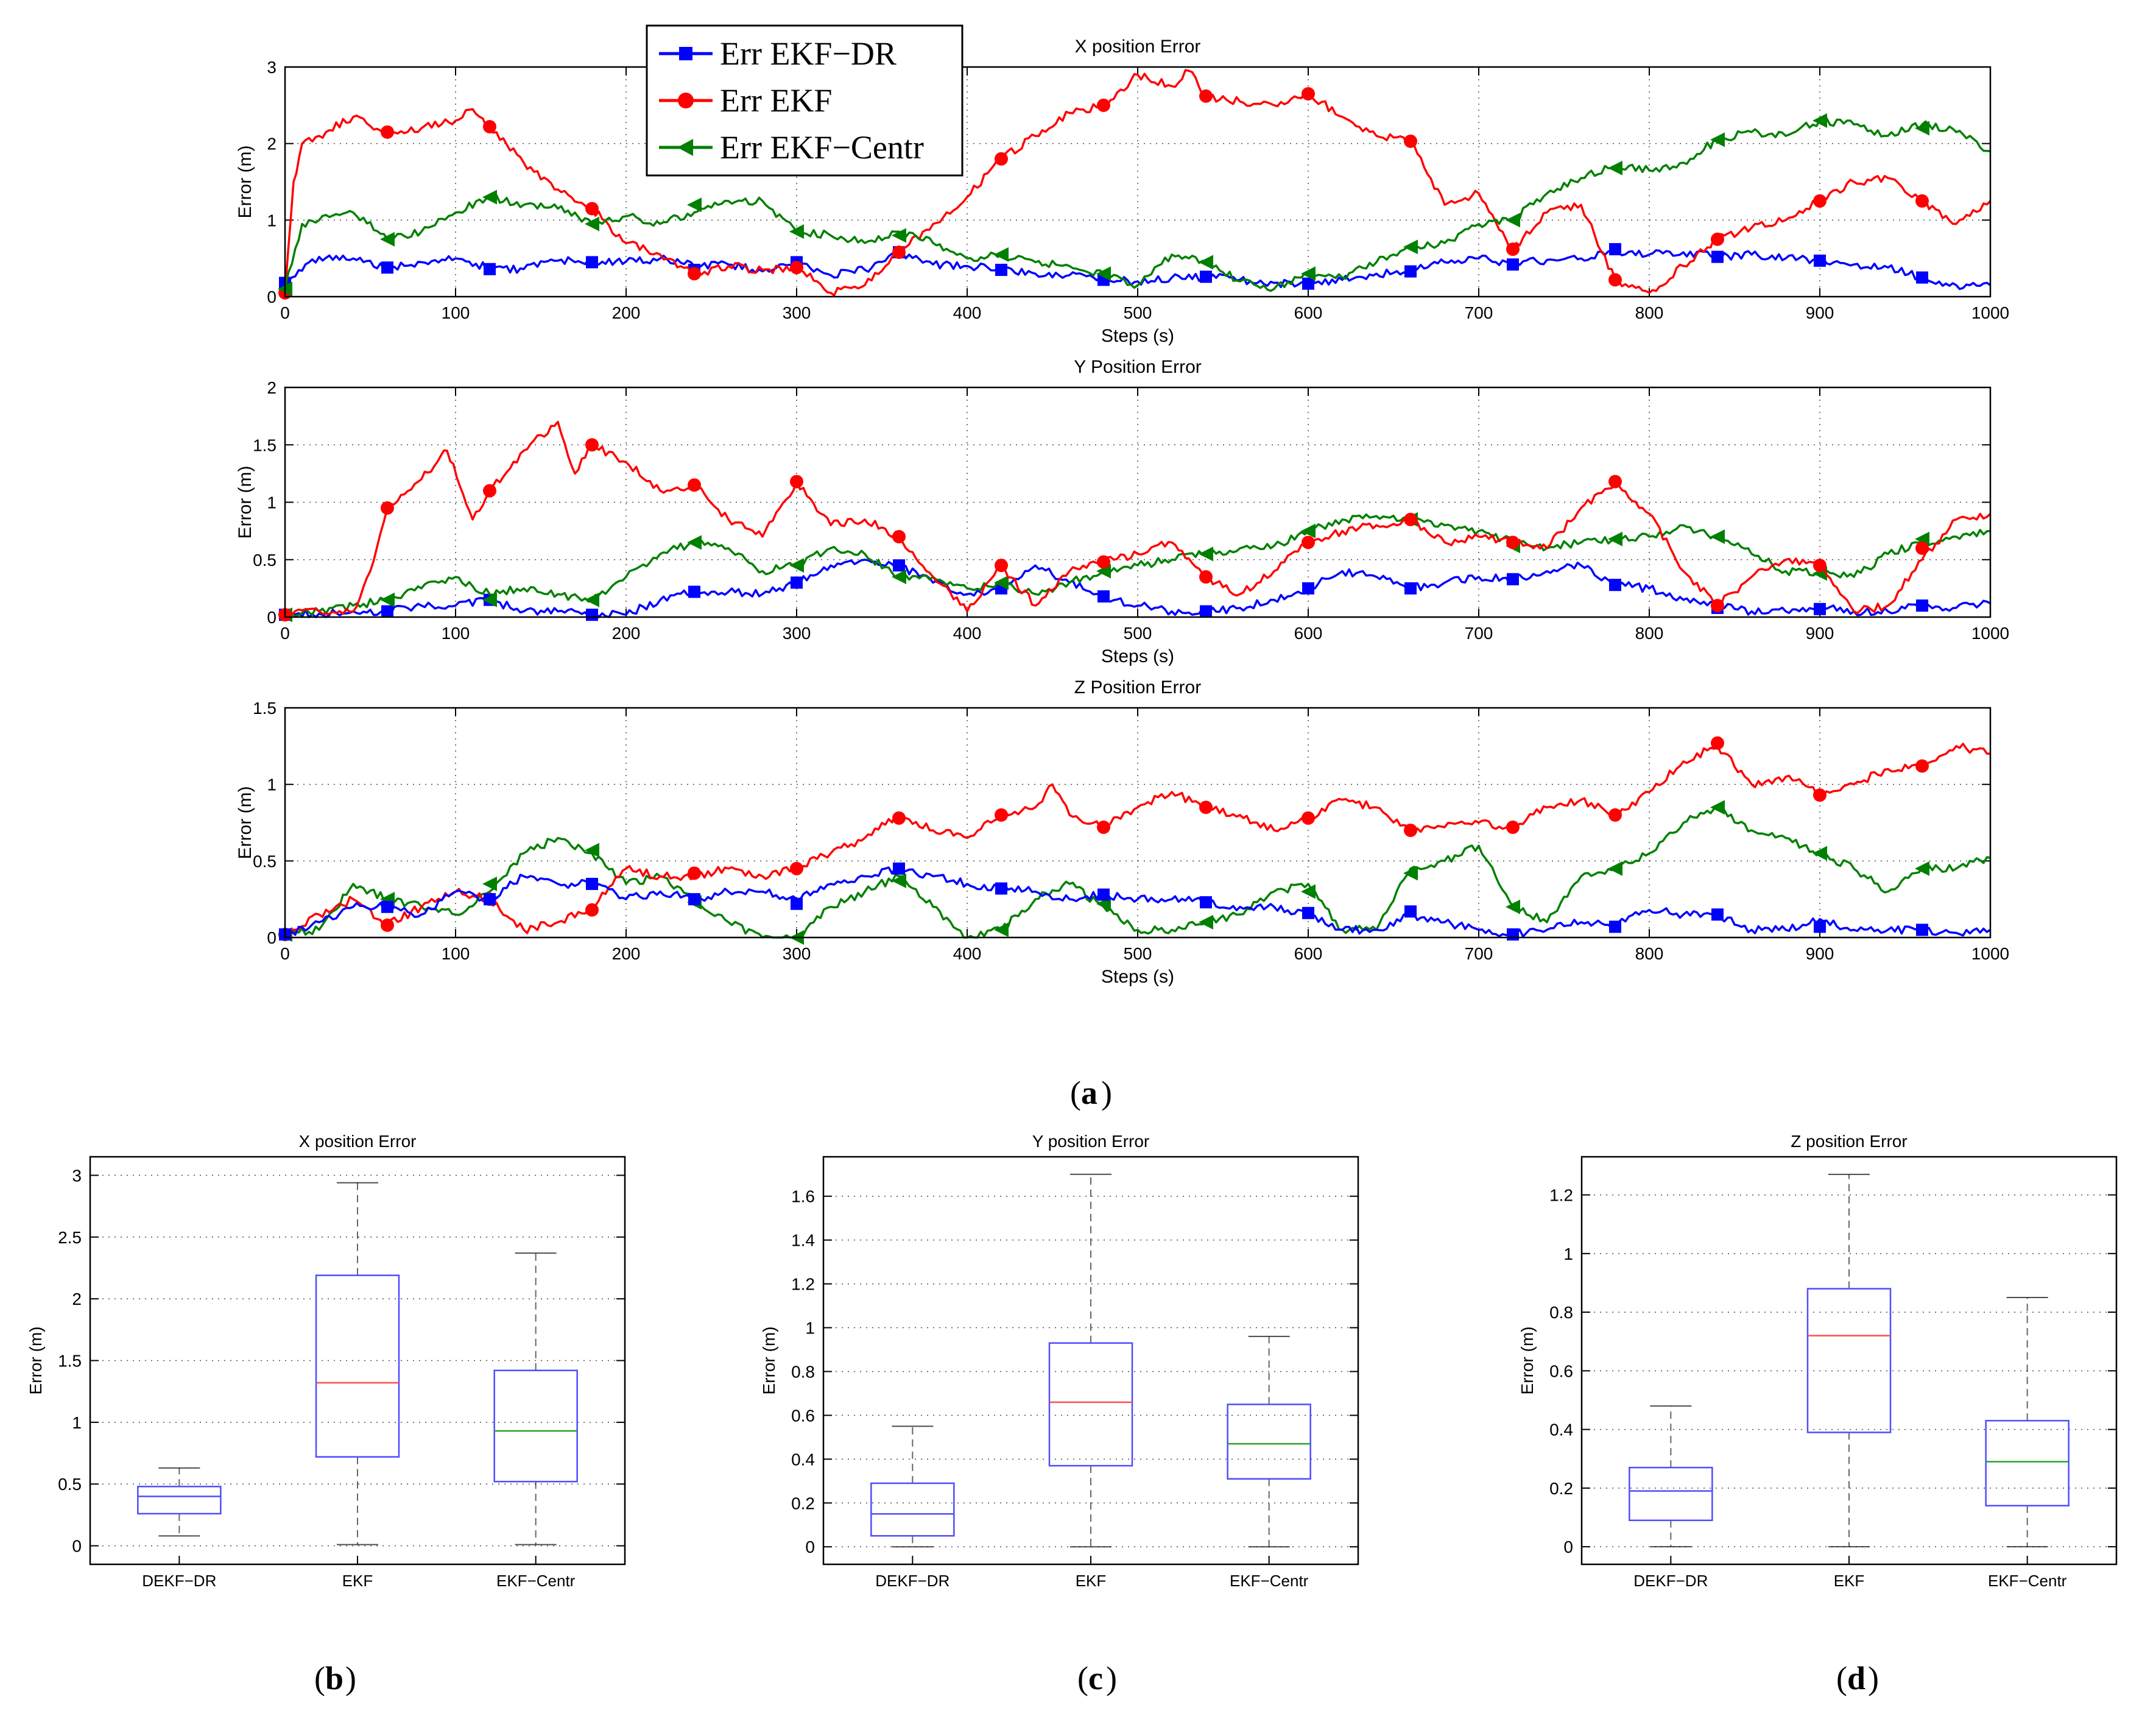  Describe the element at coordinates (1091, 1581) in the screenshot. I see `x-tick-label: EKF` at that location.